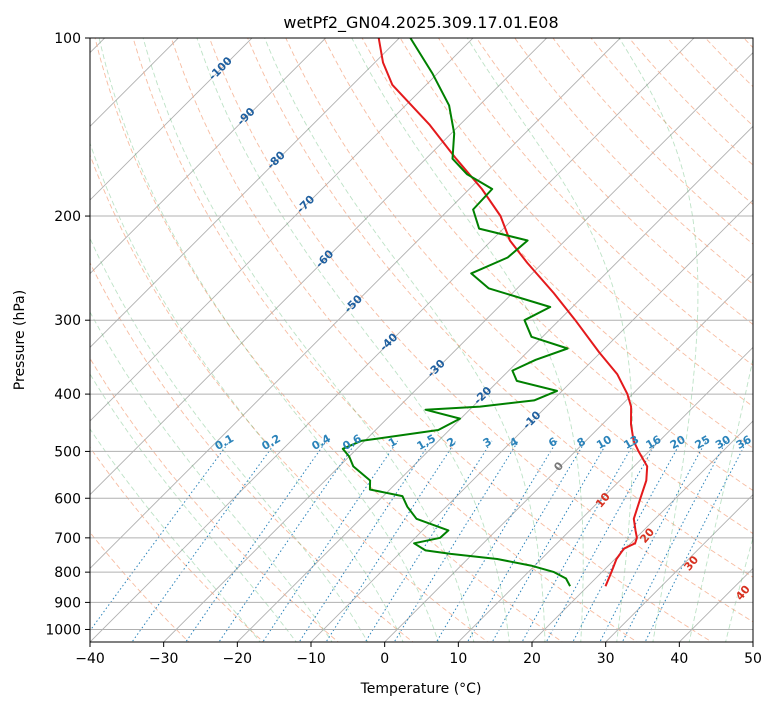 This screenshot has width=775, height=708. I want to click on y-tick-label: 400, so click(67, 395).